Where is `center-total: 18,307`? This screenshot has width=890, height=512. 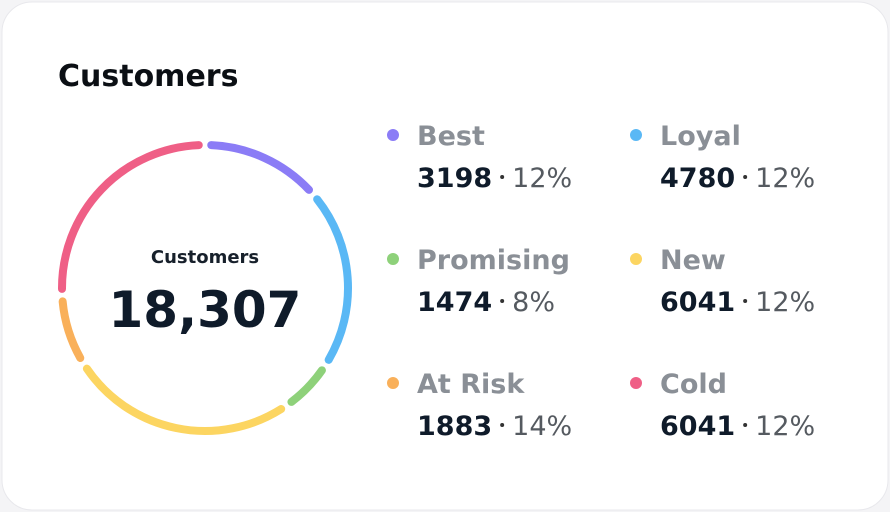
center-total: 18,307 is located at coordinates (205, 310).